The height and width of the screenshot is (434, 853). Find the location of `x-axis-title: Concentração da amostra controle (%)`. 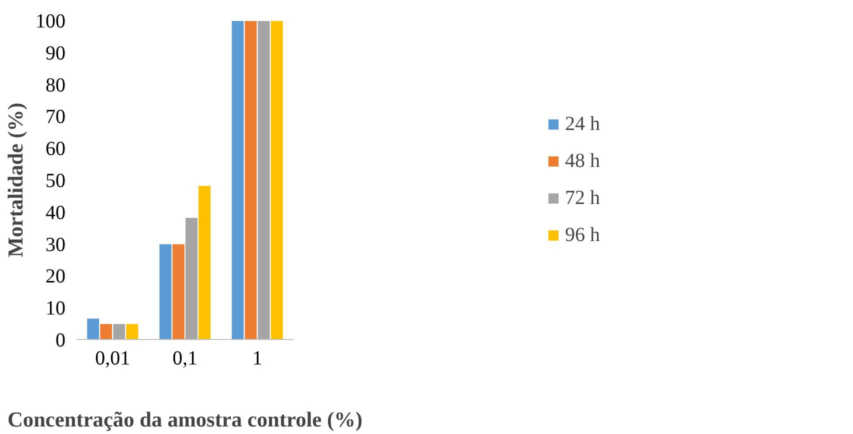

x-axis-title: Concentração da amostra controle (%) is located at coordinates (185, 420).